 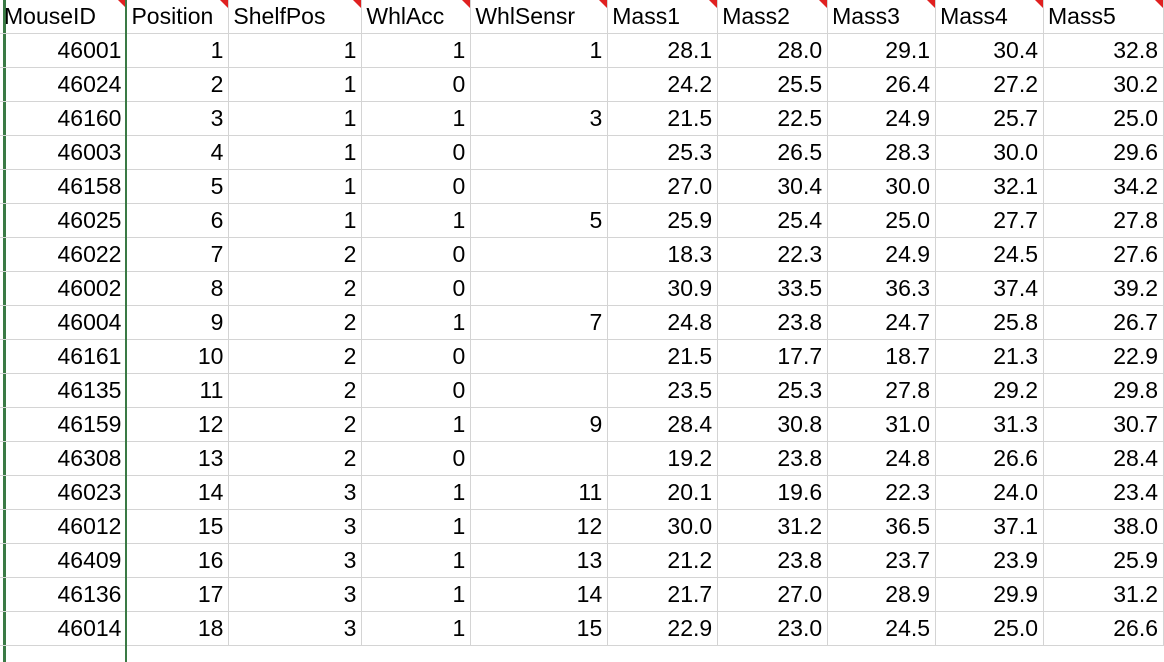 What do you see at coordinates (882, 84) in the screenshot?
I see `cell-mass3: 26.4` at bounding box center [882, 84].